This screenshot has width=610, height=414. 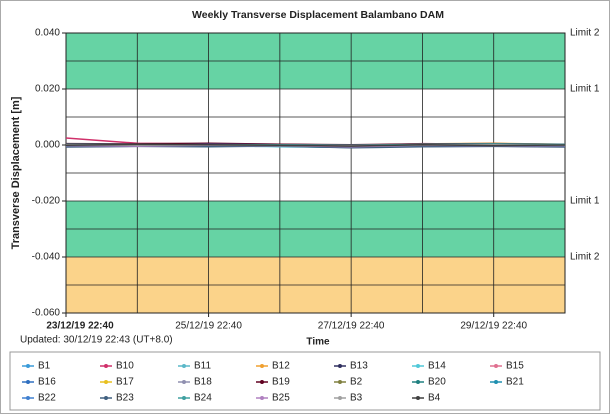 What do you see at coordinates (125, 382) in the screenshot?
I see `legend-label: B17` at bounding box center [125, 382].